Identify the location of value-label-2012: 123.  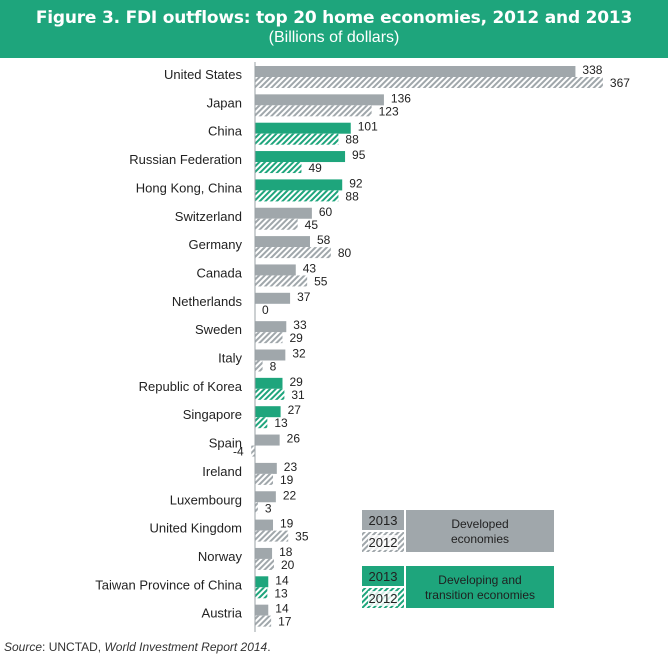
(389, 111).